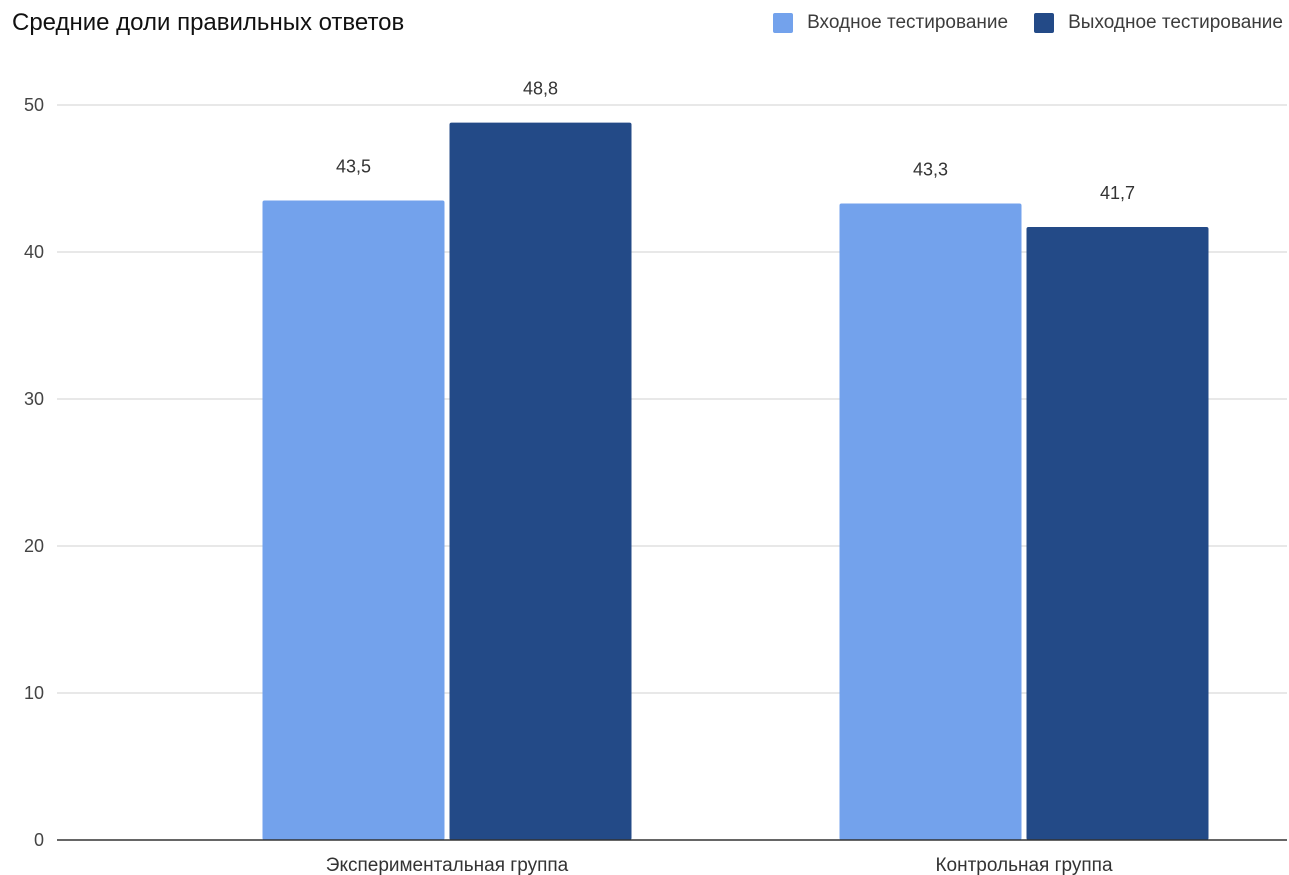  Describe the element at coordinates (34, 252) in the screenshot. I see `y-tick-label: 40` at that location.